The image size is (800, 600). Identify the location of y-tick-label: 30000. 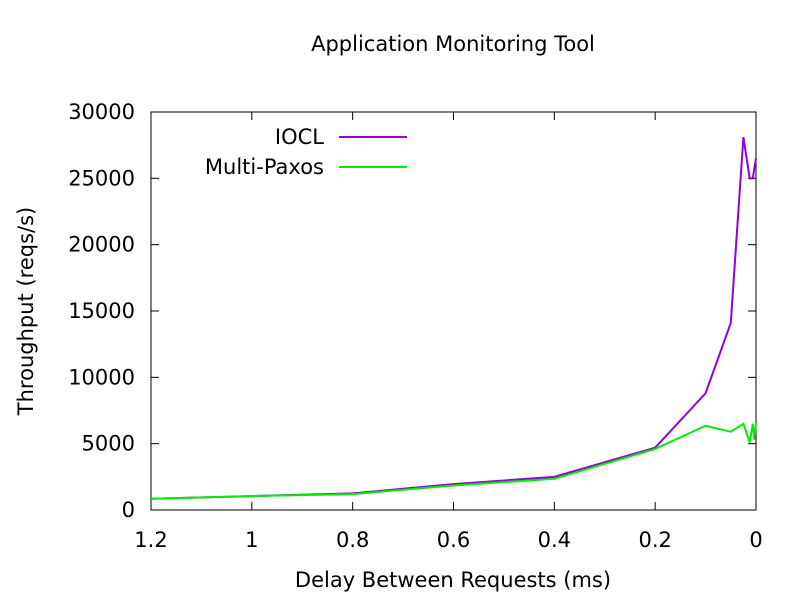
(101, 112).